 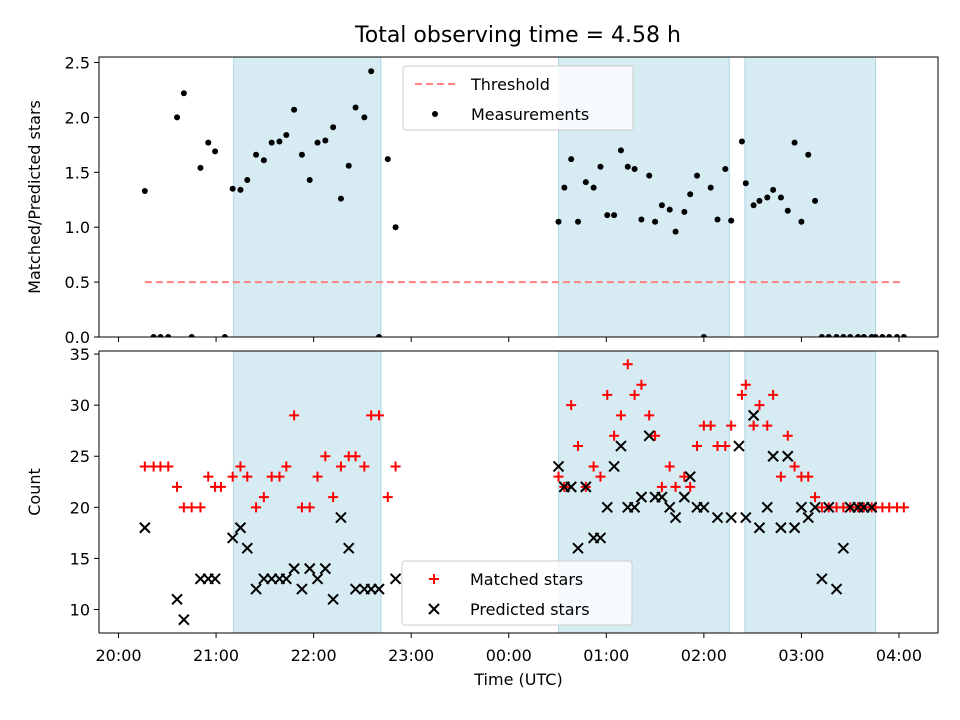 I want to click on y-axis-label: Matched/Predicted stars, so click(x=34, y=197).